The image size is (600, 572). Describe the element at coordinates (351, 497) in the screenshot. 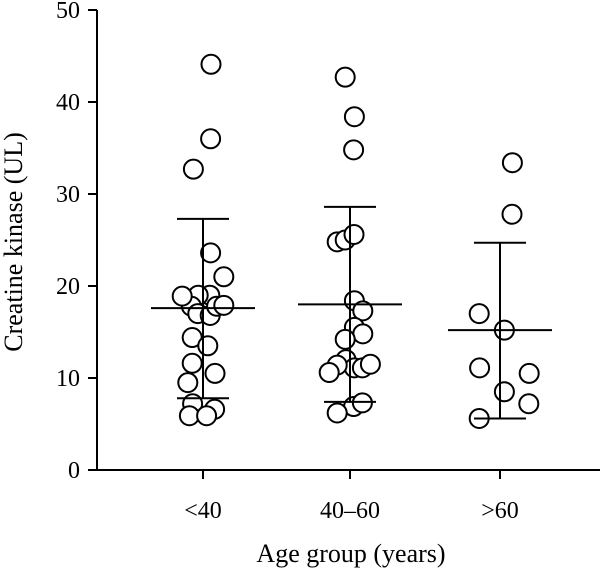

I see `x-axis-ticks: <40 40–60 >60` at that location.